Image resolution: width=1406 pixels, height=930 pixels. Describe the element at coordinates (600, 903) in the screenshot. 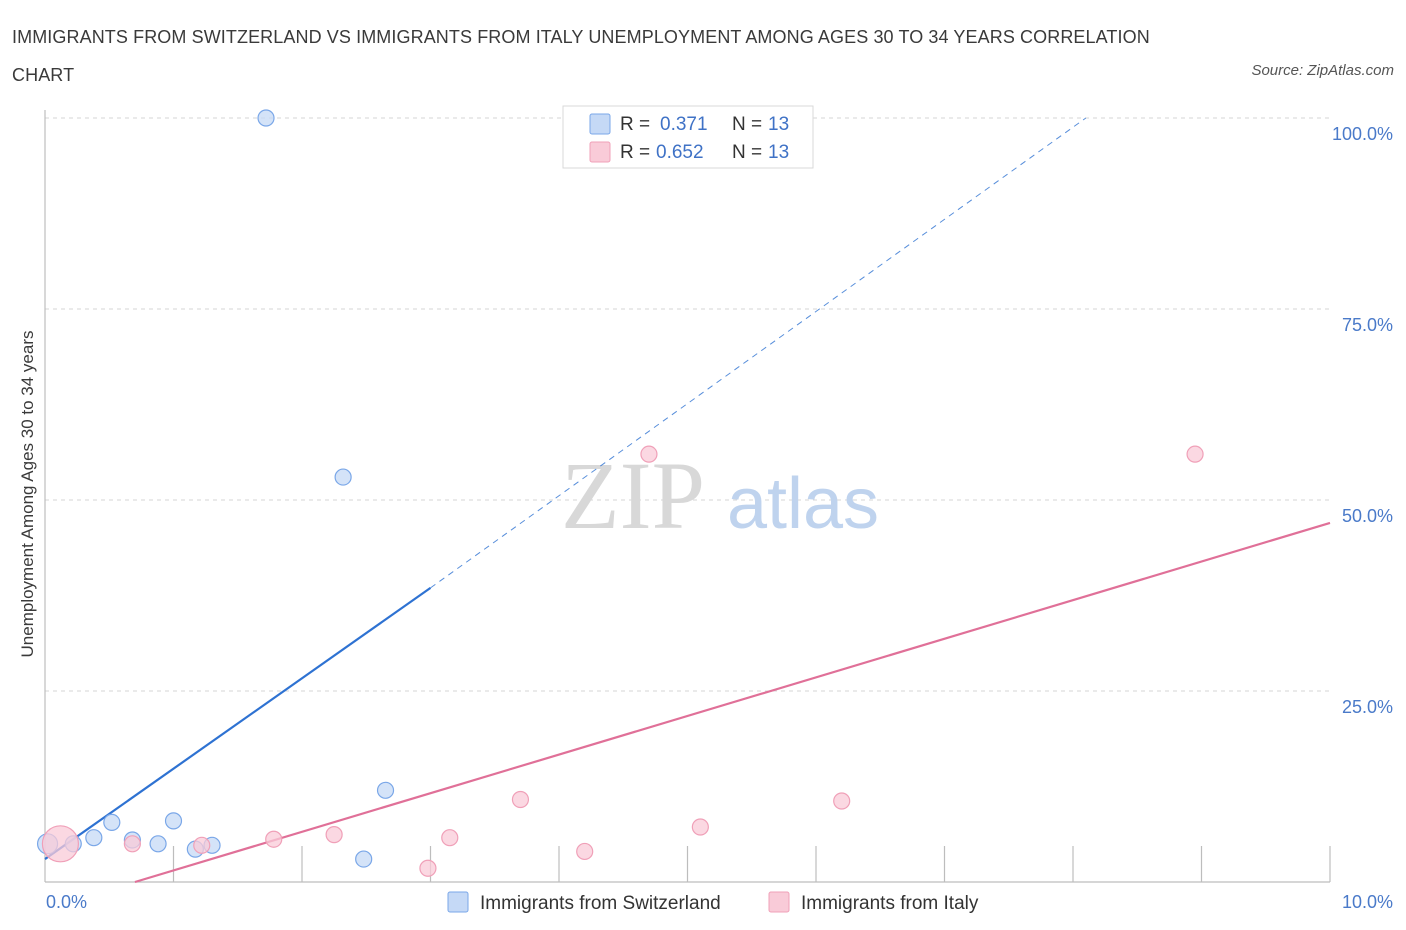

I see `bottom-legend-label-switzerland: Immigrants from Switzerland` at that location.